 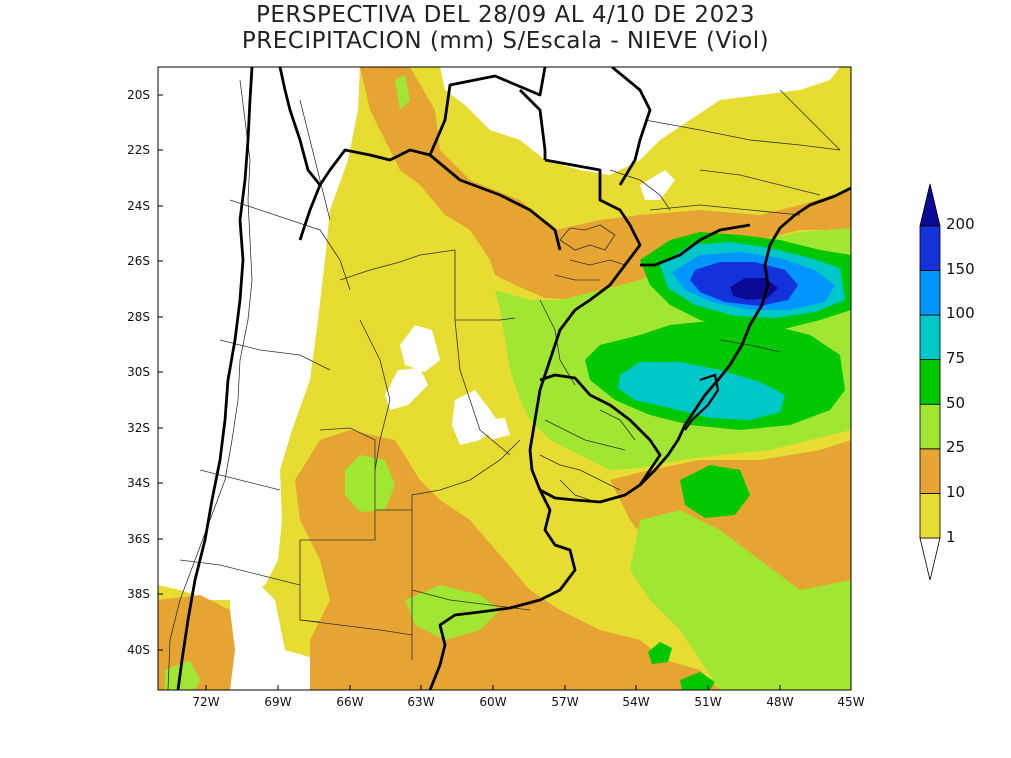 What do you see at coordinates (779, 702) in the screenshot?
I see `lon-tick-48w: 48W` at bounding box center [779, 702].